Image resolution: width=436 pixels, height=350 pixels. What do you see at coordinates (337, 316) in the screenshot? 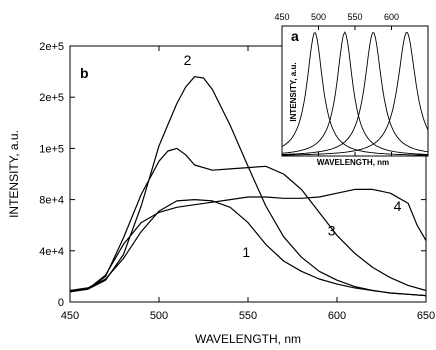
I see `x-tick-label: 600` at bounding box center [337, 316].